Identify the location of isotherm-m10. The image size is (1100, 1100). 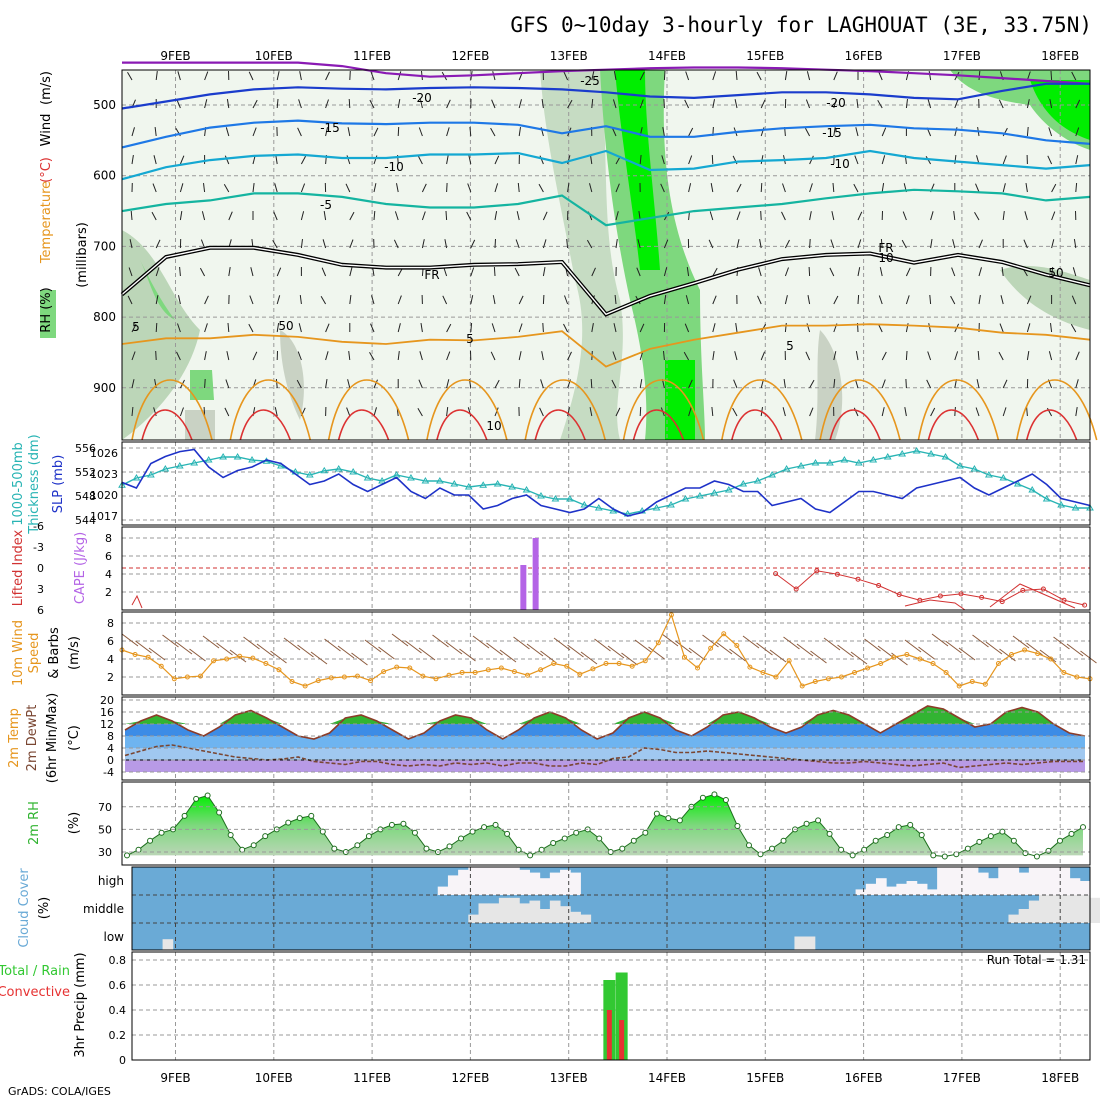
(606, 165).